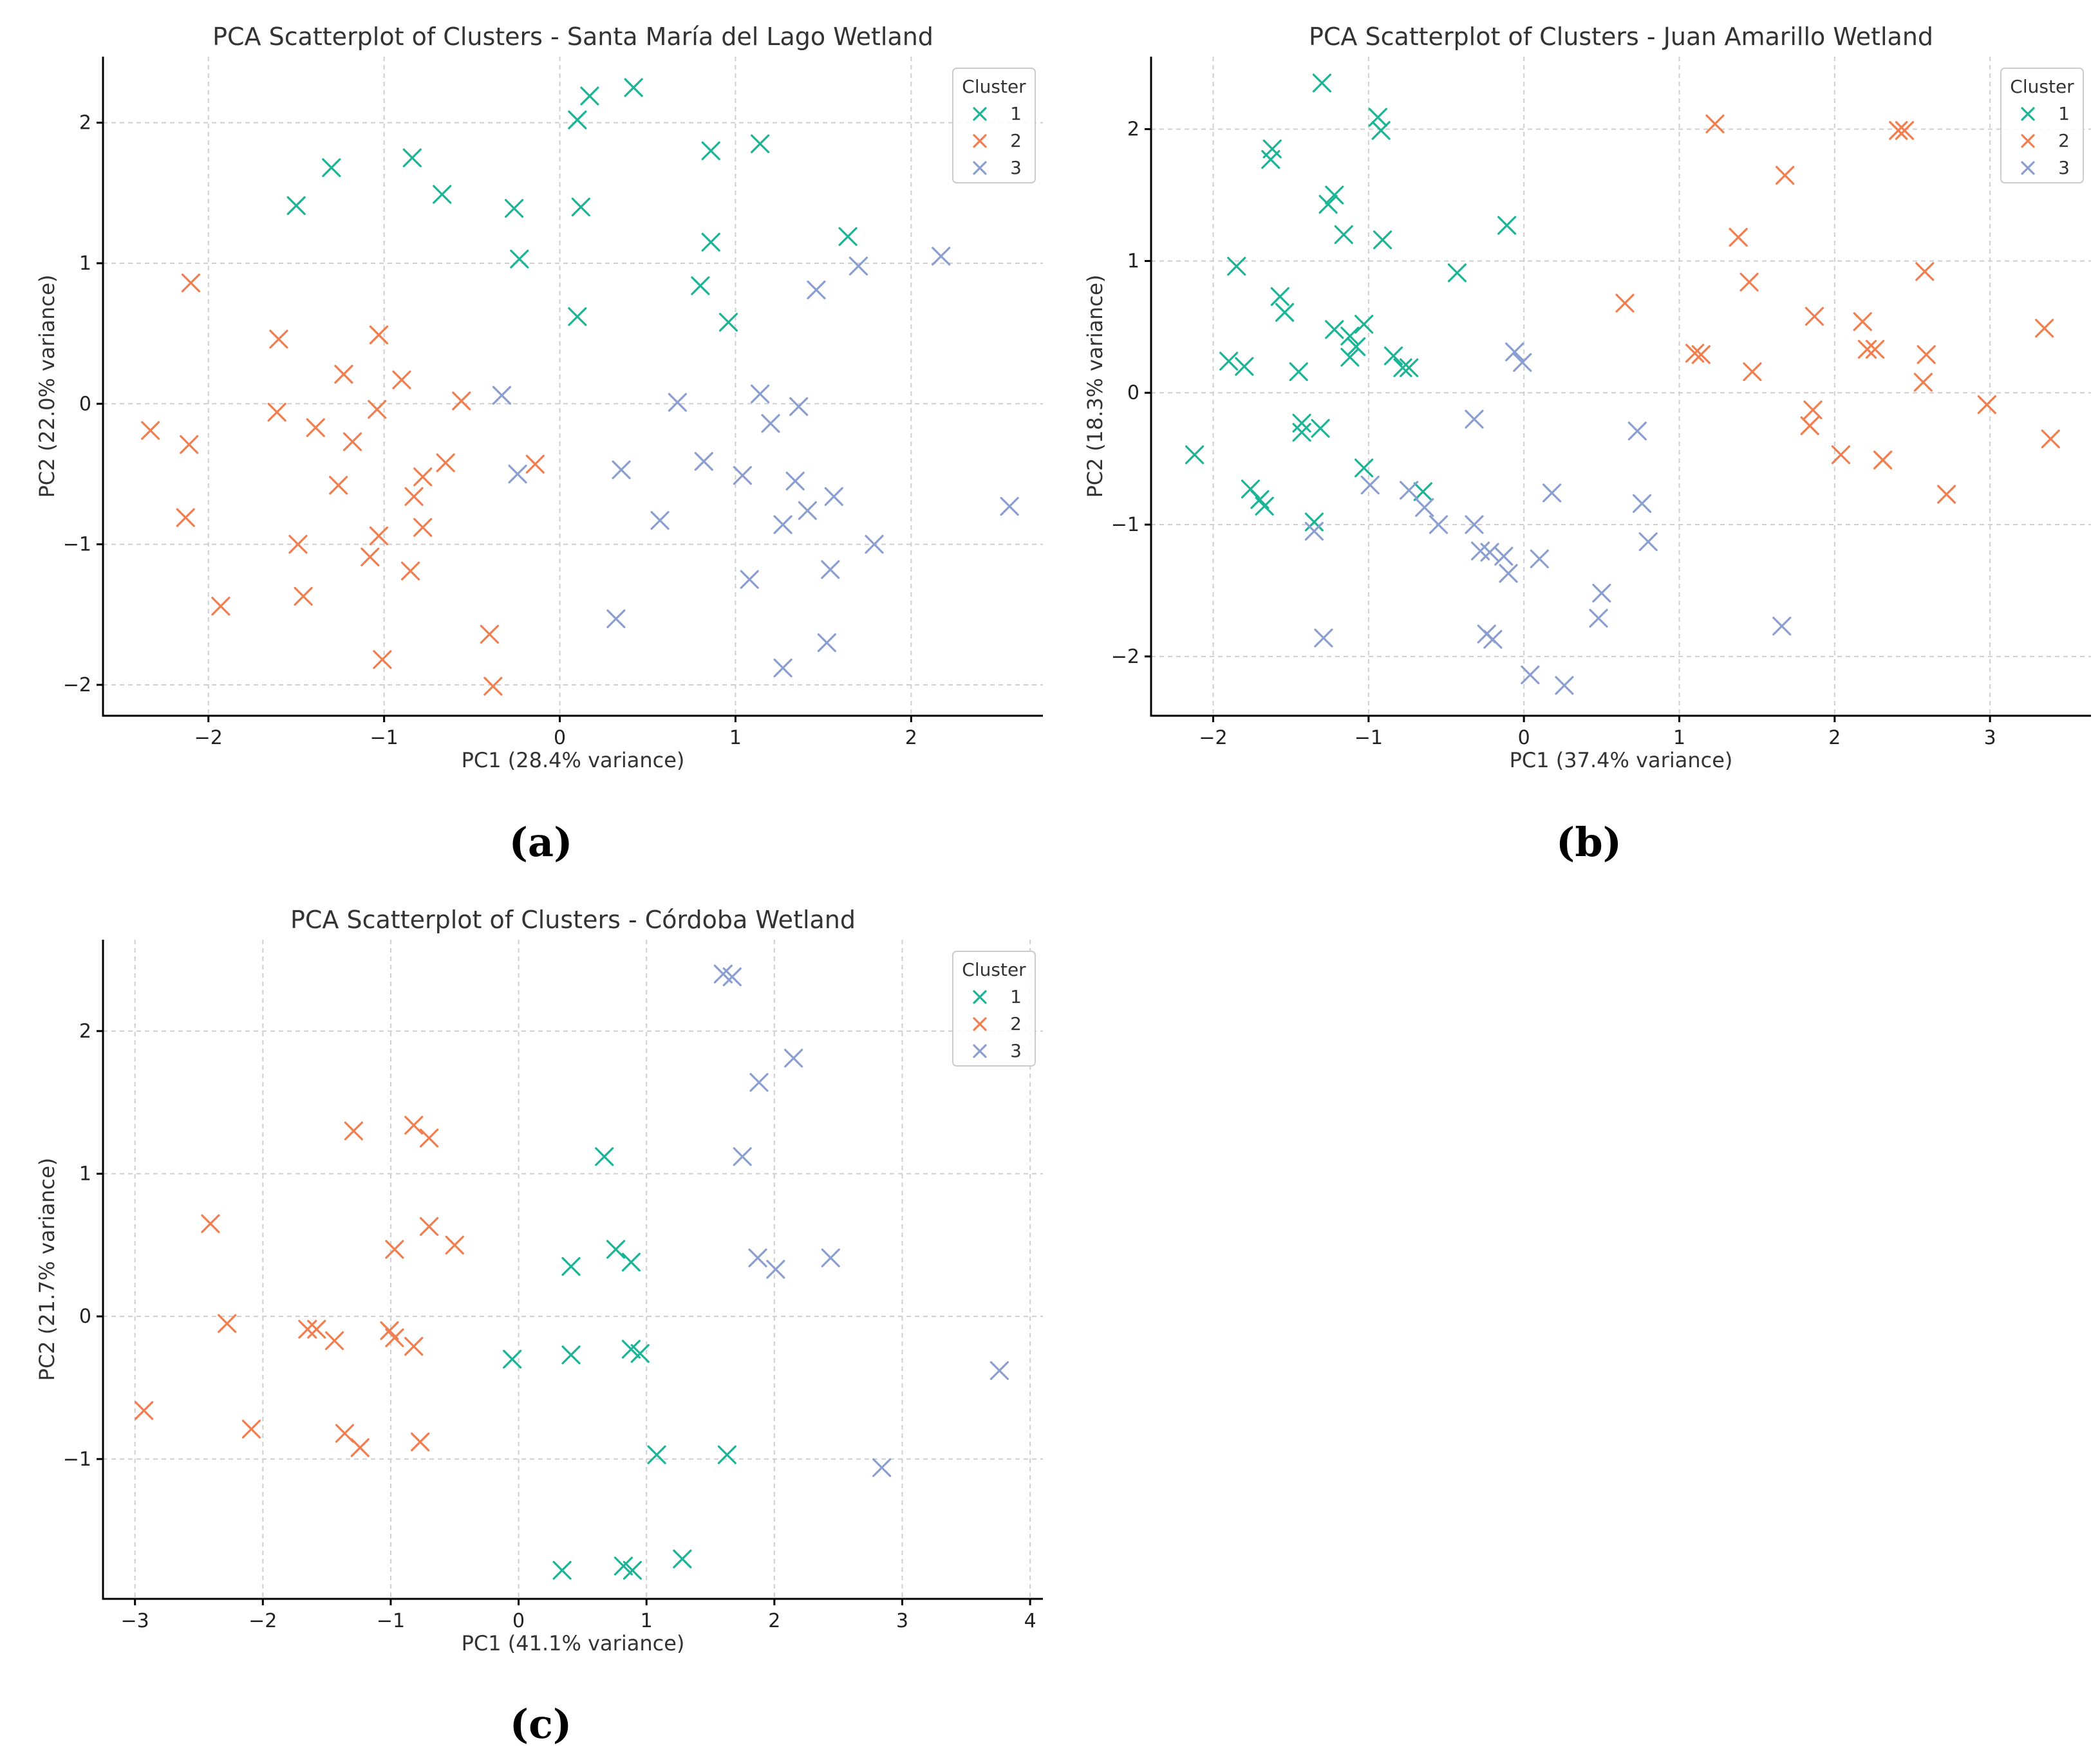 Image resolution: width=2100 pixels, height=1763 pixels. Describe the element at coordinates (85, 1316) in the screenshot. I see `y-tick-label: 0` at that location.